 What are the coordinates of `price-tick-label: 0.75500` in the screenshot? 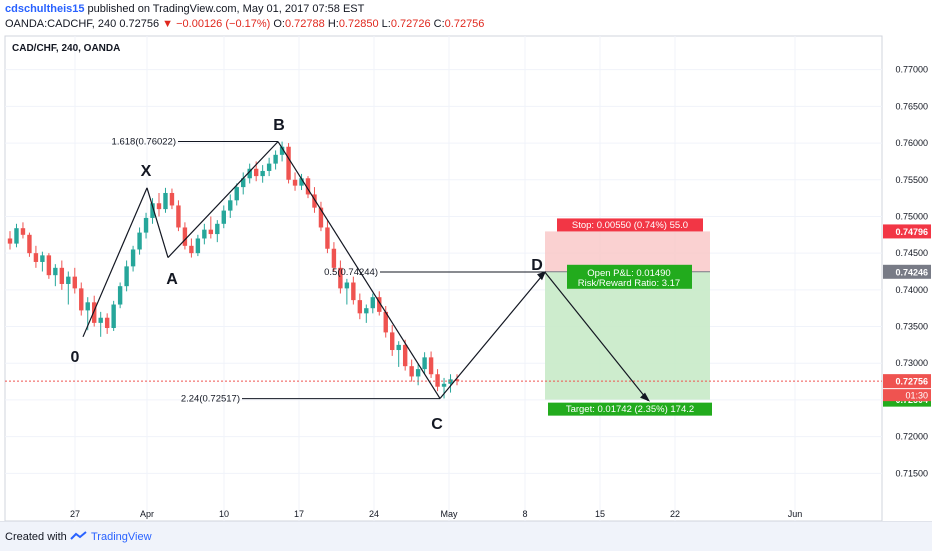 It's located at (911, 180).